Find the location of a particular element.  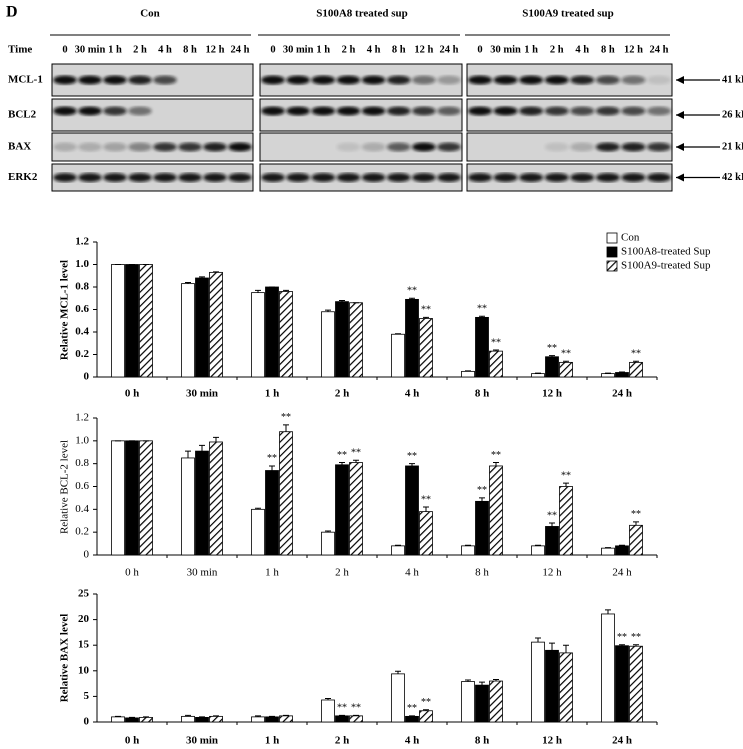

x-tick-label: 24 h is located at coordinates (622, 741).